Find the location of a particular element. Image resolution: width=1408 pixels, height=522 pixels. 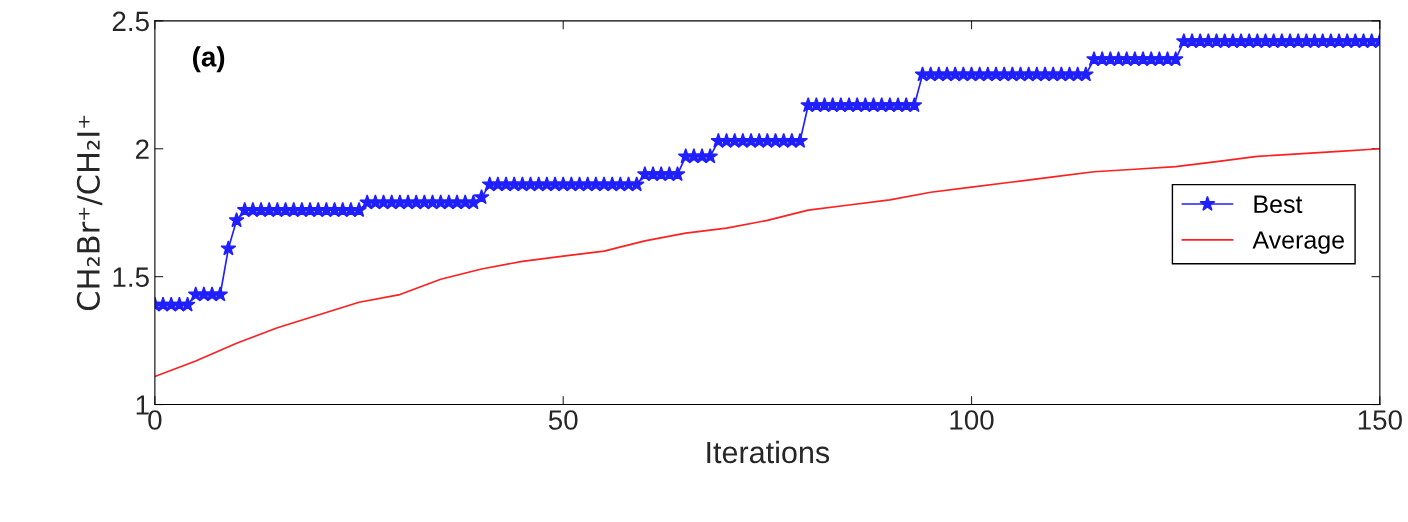

x-tick-label: 50 is located at coordinates (563, 420).